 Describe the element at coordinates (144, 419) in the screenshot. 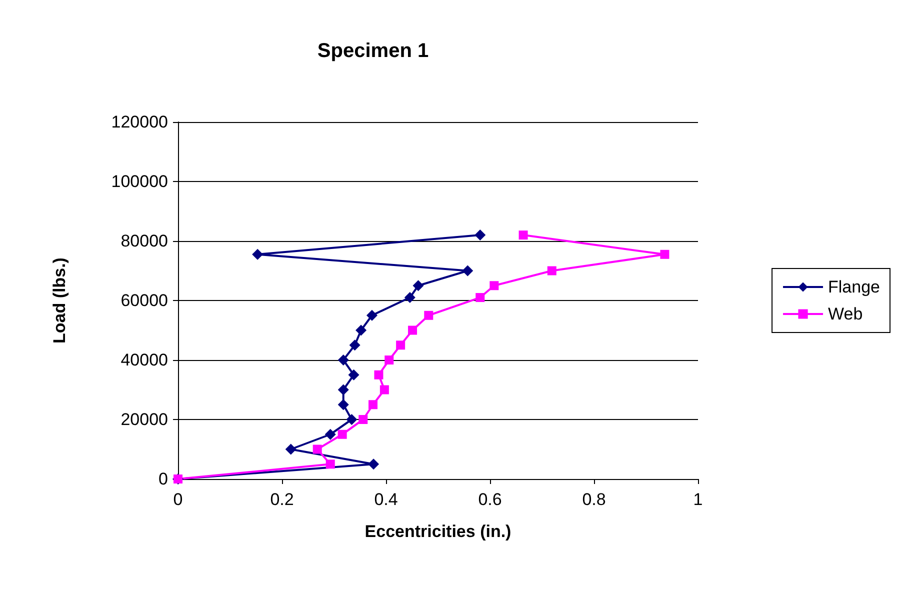

I see `y-tick-label: 20000` at that location.